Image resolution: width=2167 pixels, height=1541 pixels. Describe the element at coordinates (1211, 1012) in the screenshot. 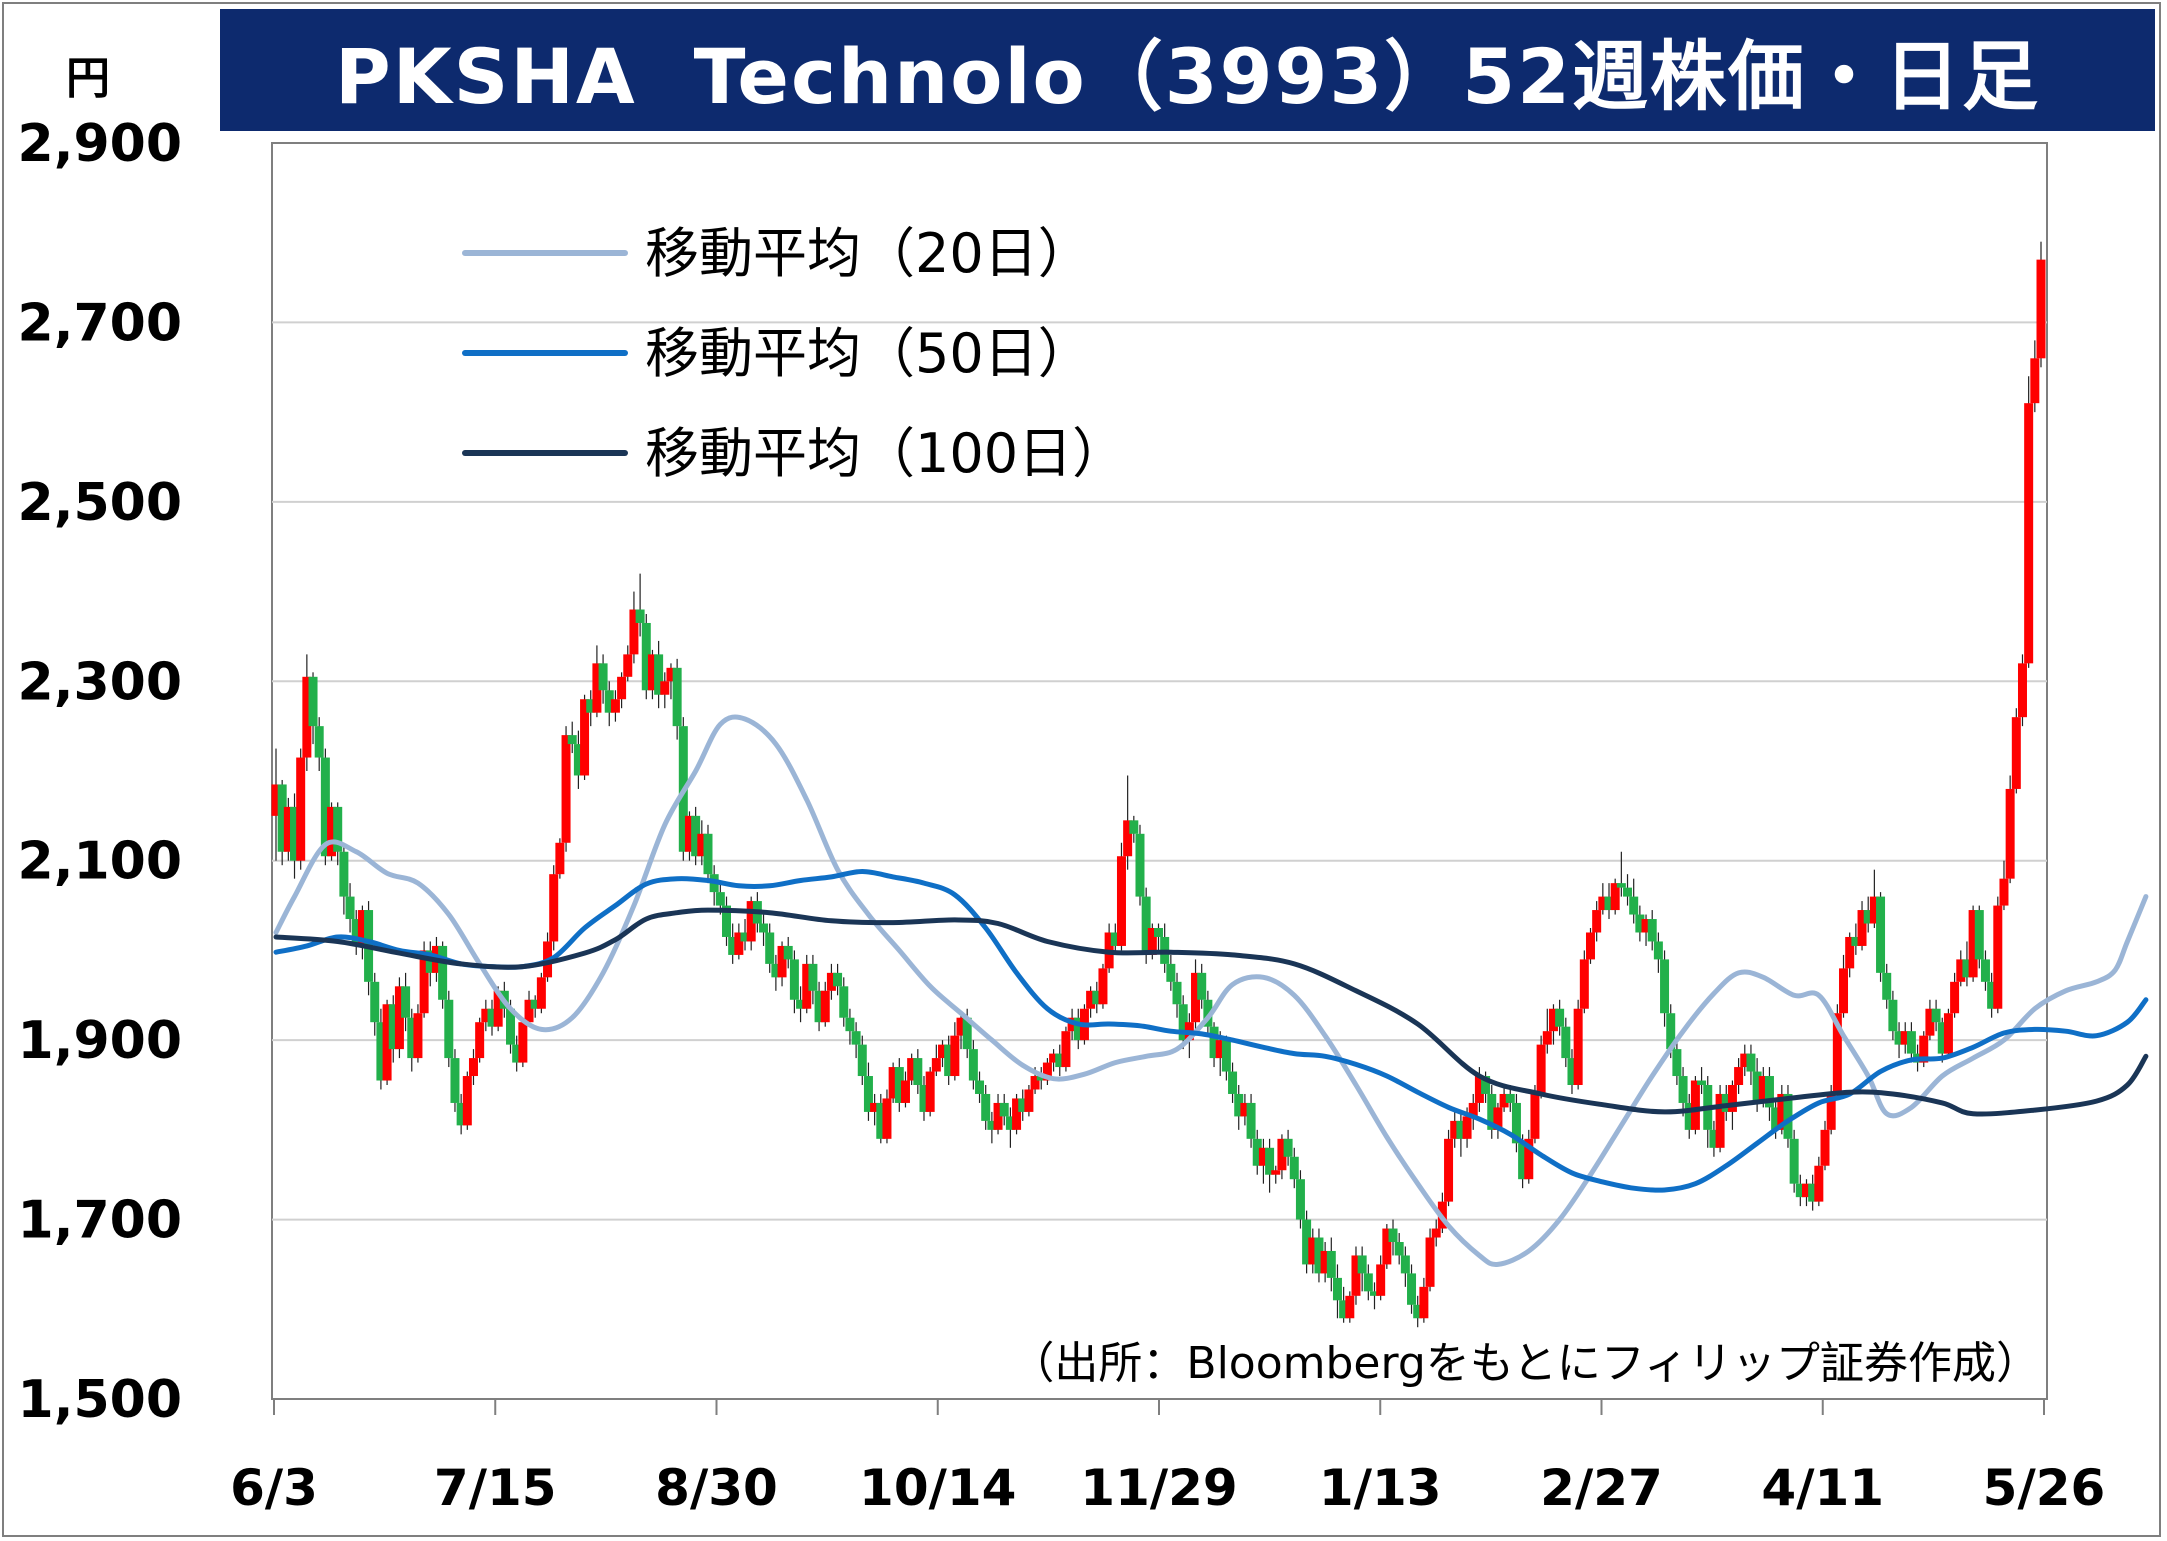

I see `ma-line-ma100` at that location.